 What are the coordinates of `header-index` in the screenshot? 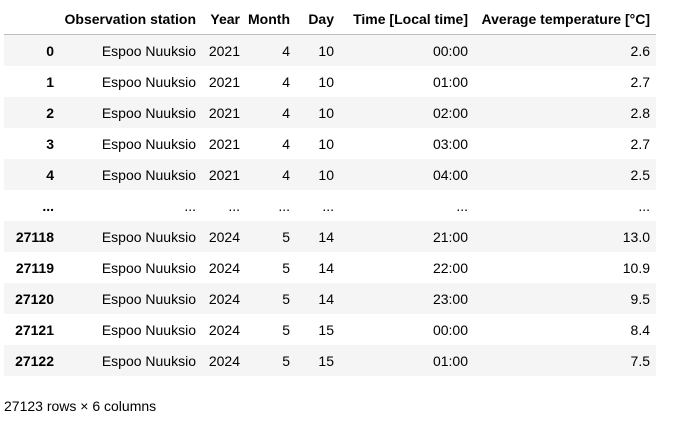 It's located at (31, 19).